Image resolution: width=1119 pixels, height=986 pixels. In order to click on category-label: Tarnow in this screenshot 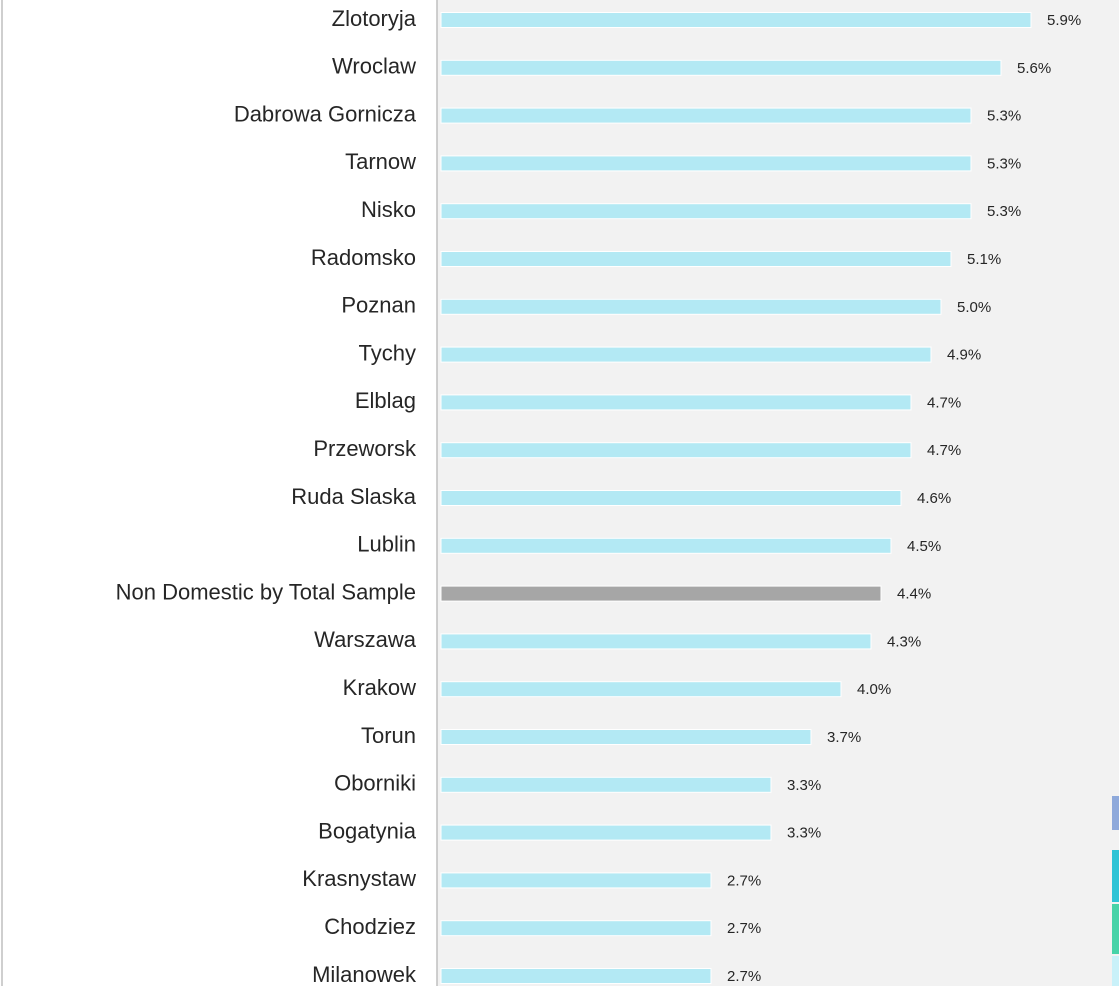, I will do `click(380, 161)`.